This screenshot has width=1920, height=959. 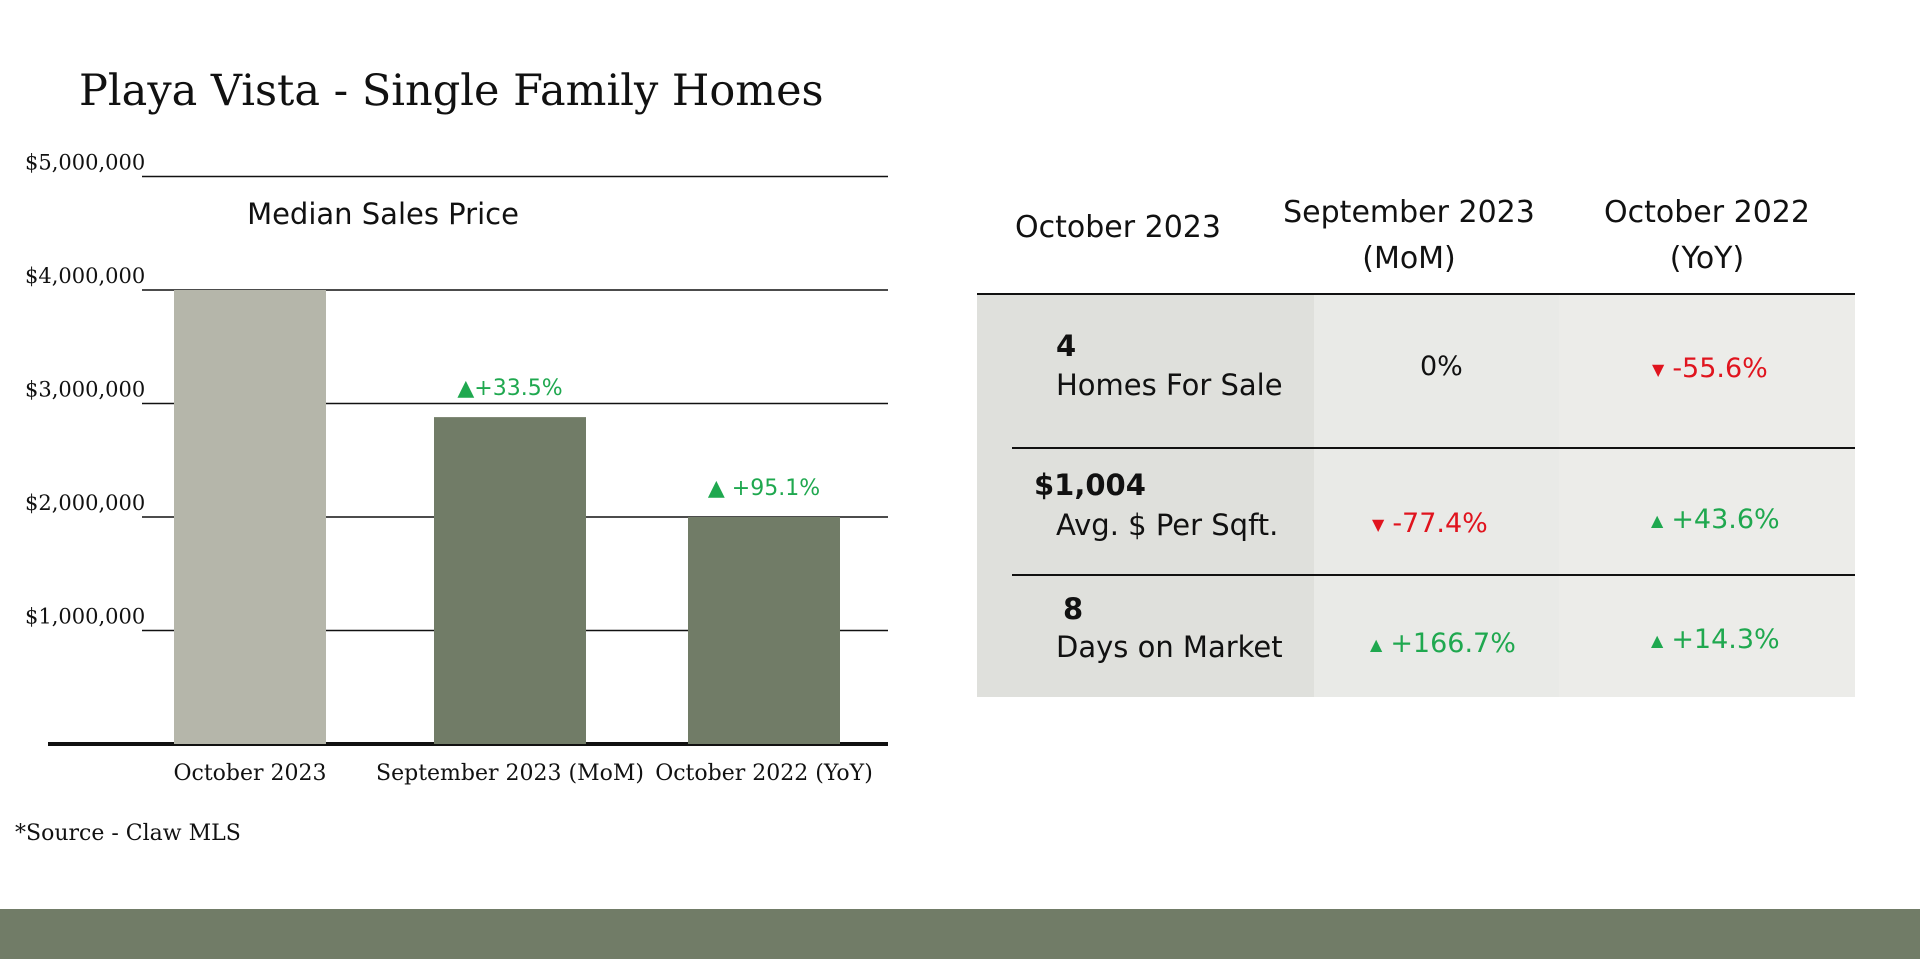 What do you see at coordinates (1715, 519) in the screenshot?
I see `price-per-sqft-yoy-change: ▲ +43.6%` at bounding box center [1715, 519].